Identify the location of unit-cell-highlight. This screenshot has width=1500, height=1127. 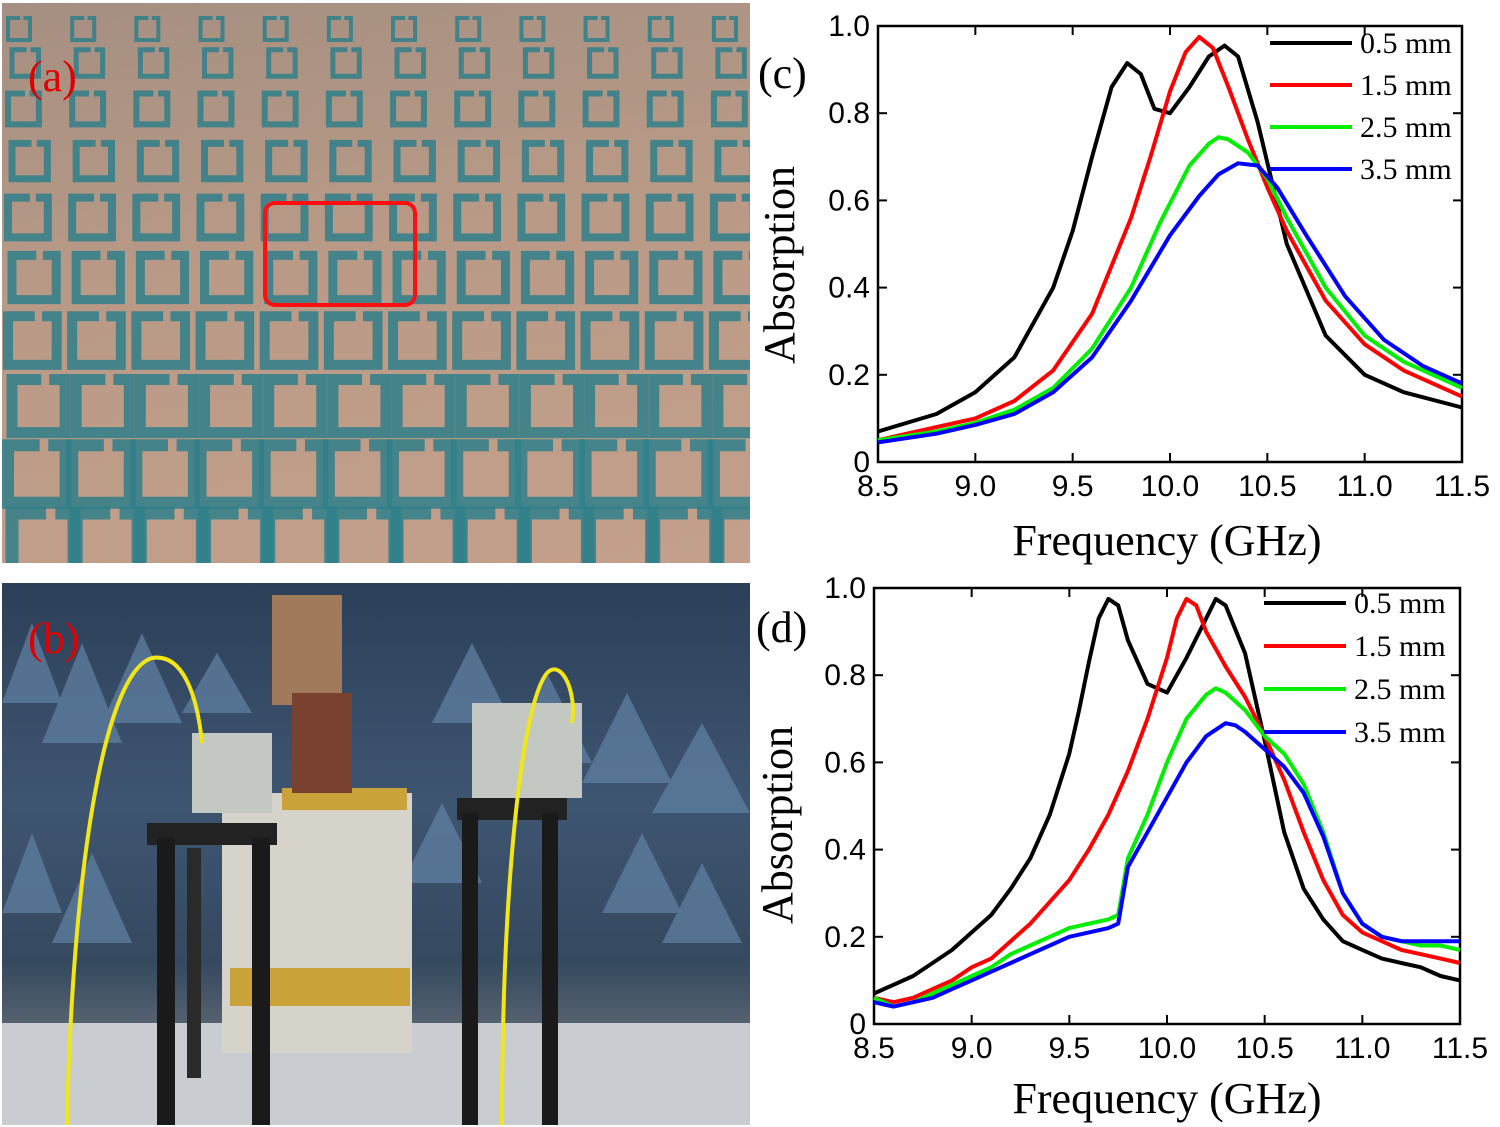
(340, 254).